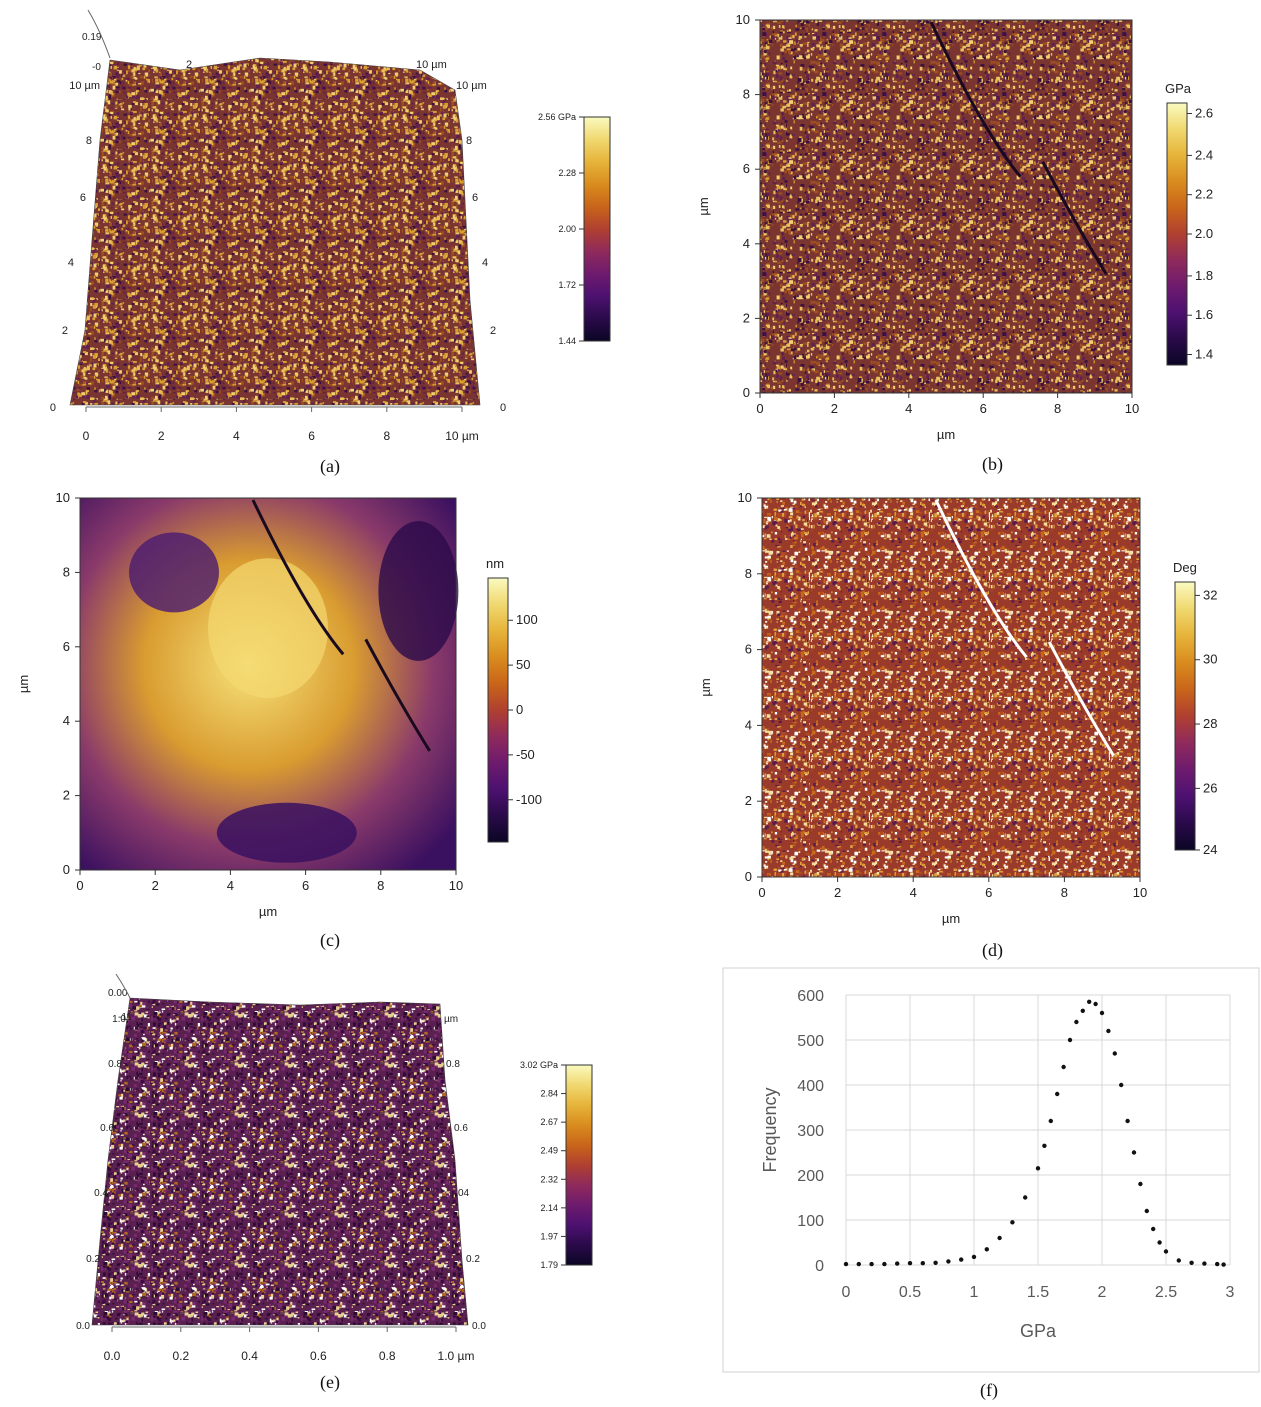 Image resolution: width=1261 pixels, height=1407 pixels. What do you see at coordinates (759, 408) in the screenshot?
I see `panel-b-x-tick-label: 0` at bounding box center [759, 408].